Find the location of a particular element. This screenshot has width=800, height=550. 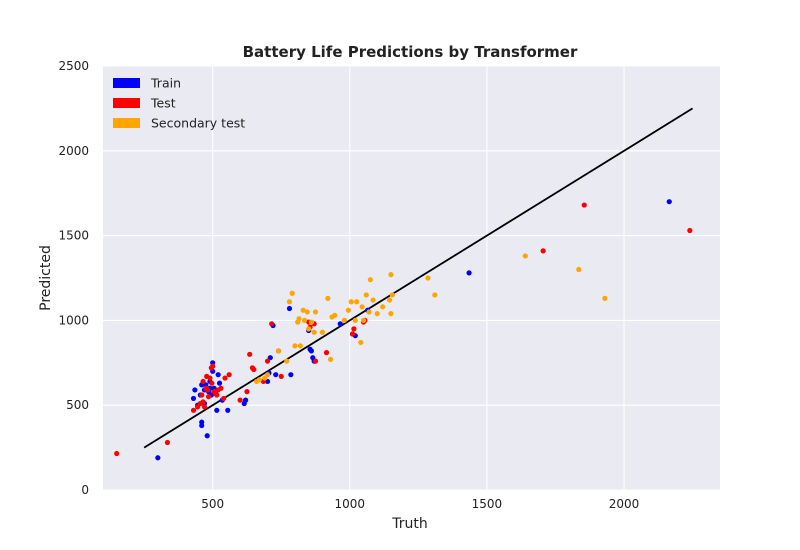

x-tick-label: 1000 is located at coordinates (350, 504).